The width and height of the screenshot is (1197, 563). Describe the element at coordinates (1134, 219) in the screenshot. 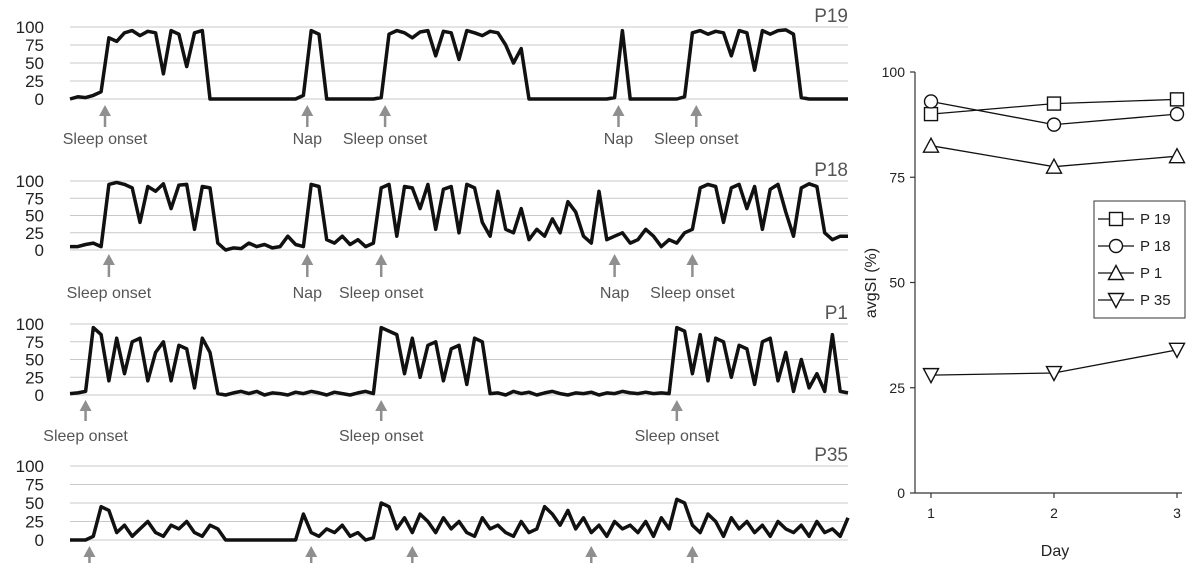

I see `legend-item: P 19` at that location.